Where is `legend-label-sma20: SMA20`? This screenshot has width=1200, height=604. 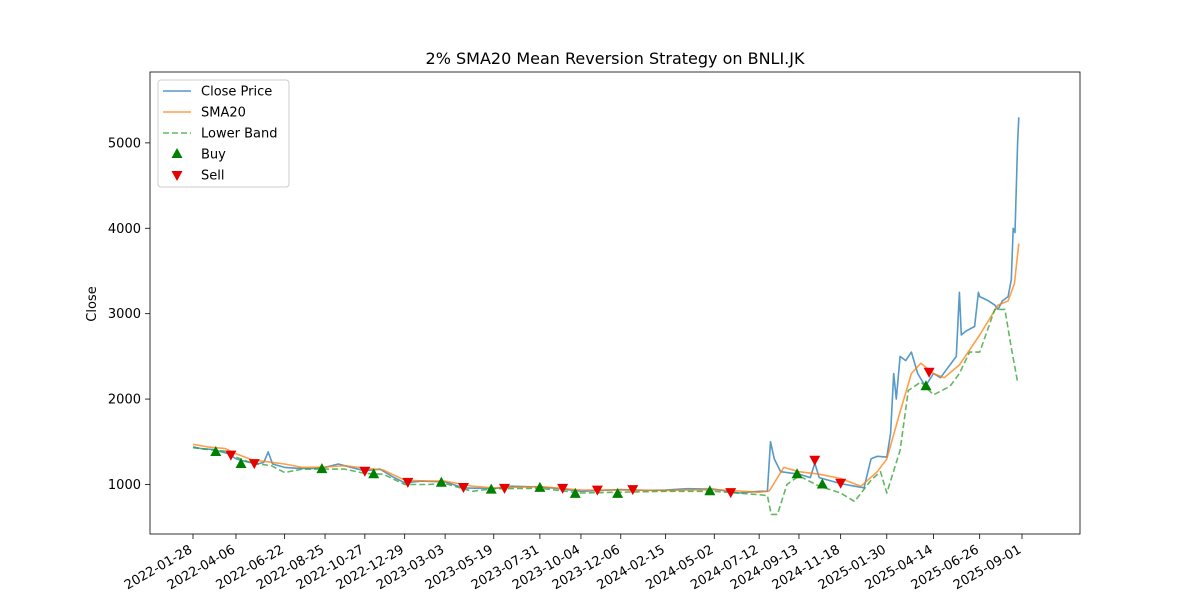 legend-label-sma20: SMA20 is located at coordinates (223, 113).